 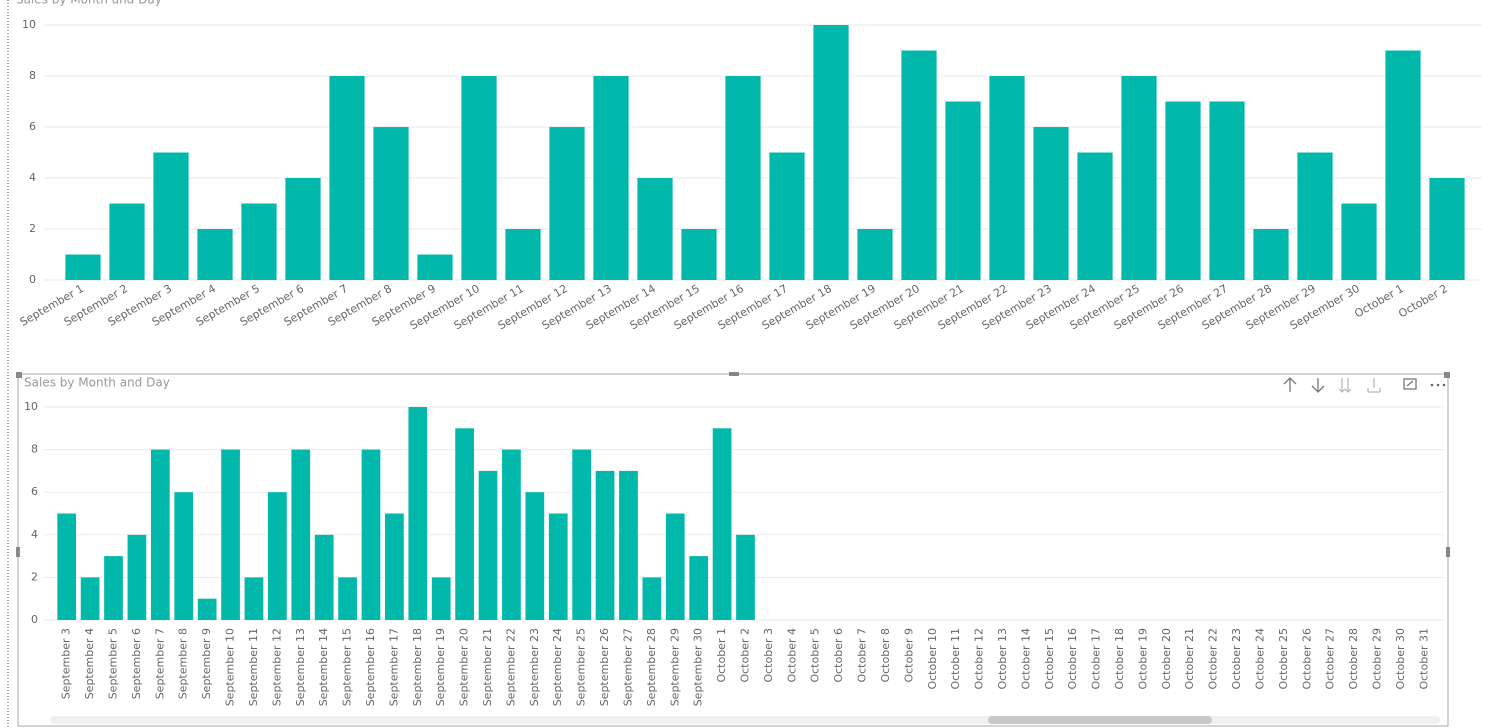 What do you see at coordinates (1376, 659) in the screenshot?
I see `x-tick-label: October 29` at bounding box center [1376, 659].